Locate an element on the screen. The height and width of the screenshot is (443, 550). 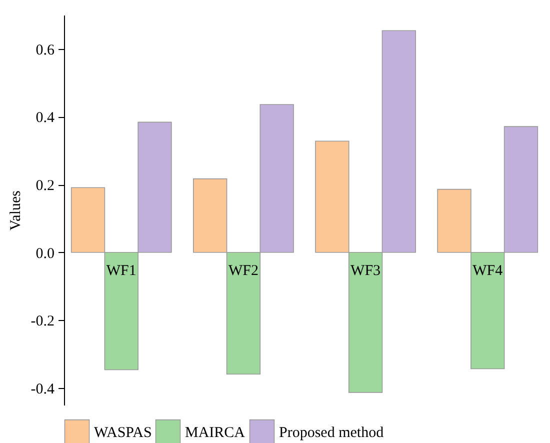
y-axis-title: Values is located at coordinates (16, 210).